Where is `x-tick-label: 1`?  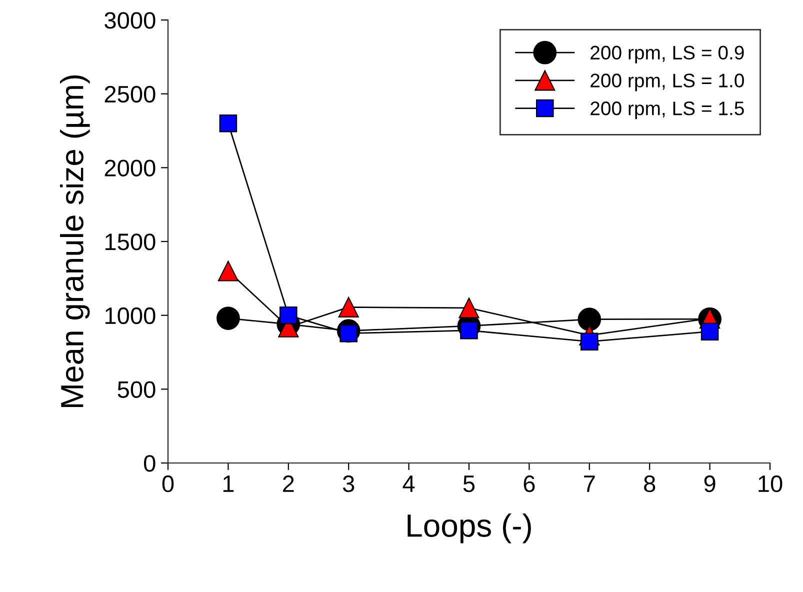
x-tick-label: 1 is located at coordinates (228, 484).